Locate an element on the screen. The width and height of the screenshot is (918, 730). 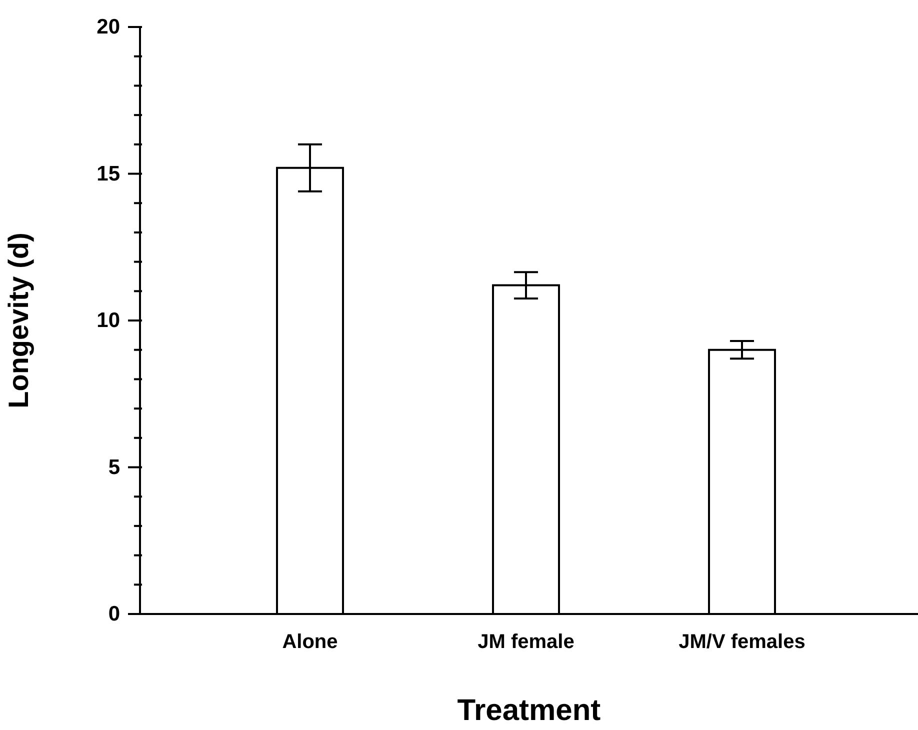
x-tick-label: Alone is located at coordinates (310, 642).